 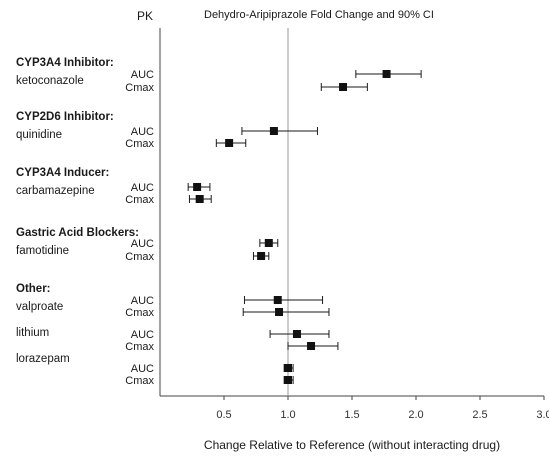 What do you see at coordinates (42, 251) in the screenshot?
I see `drug-name: famotidine` at bounding box center [42, 251].